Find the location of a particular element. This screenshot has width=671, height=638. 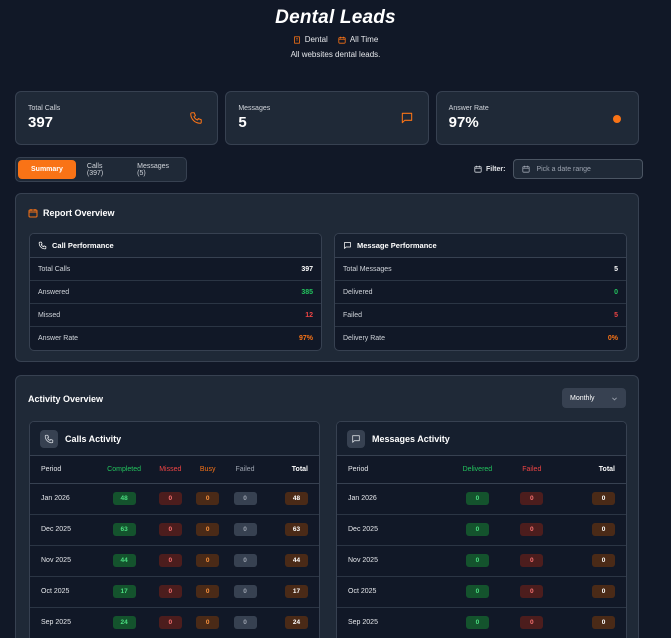

col-delivered: Delivered is located at coordinates (477, 470).